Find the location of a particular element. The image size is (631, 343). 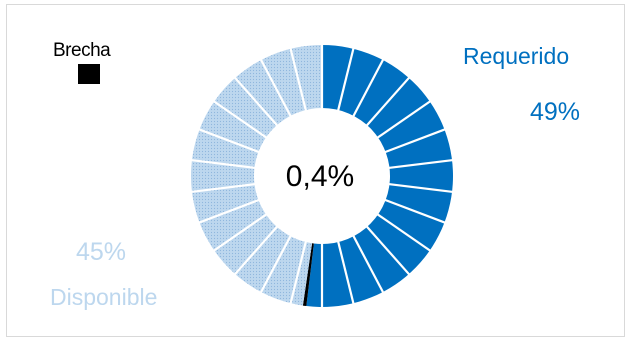

requerido-value: 49% is located at coordinates (555, 112).